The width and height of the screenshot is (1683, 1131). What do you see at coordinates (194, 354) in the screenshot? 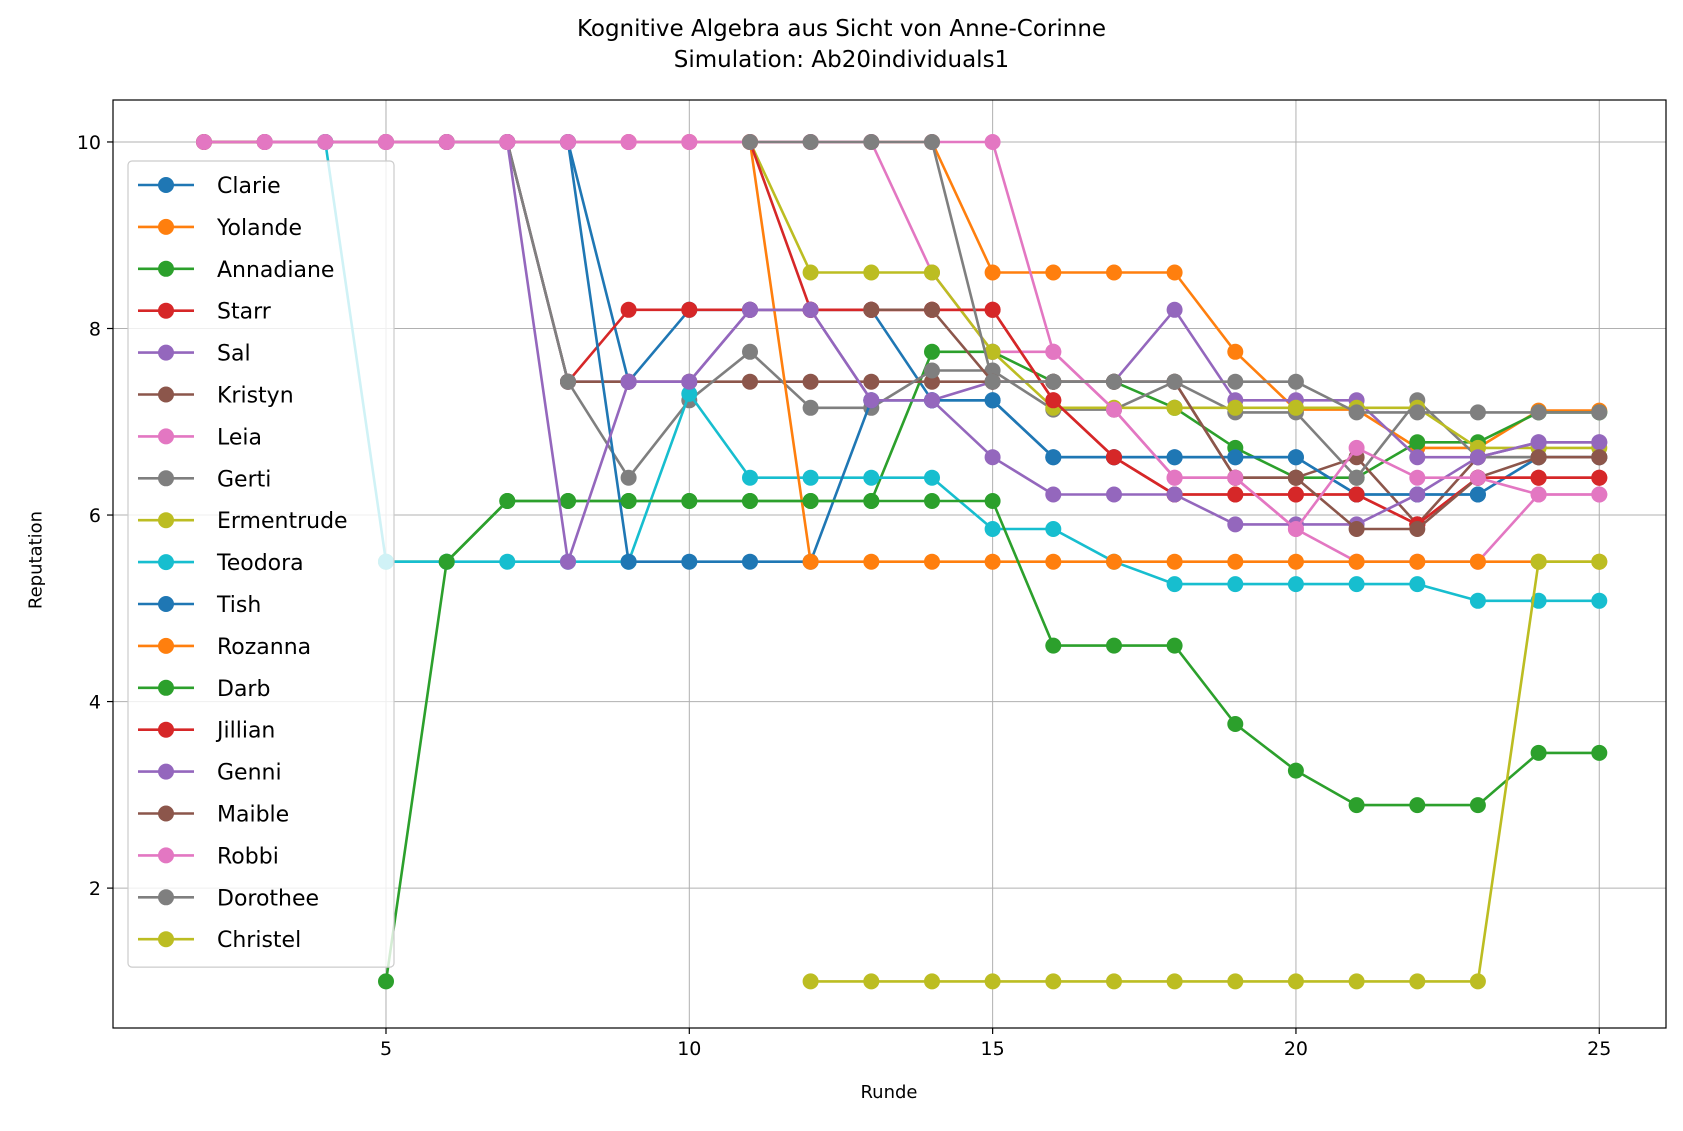
I see `legend-item-sal: Sal` at bounding box center [194, 354].